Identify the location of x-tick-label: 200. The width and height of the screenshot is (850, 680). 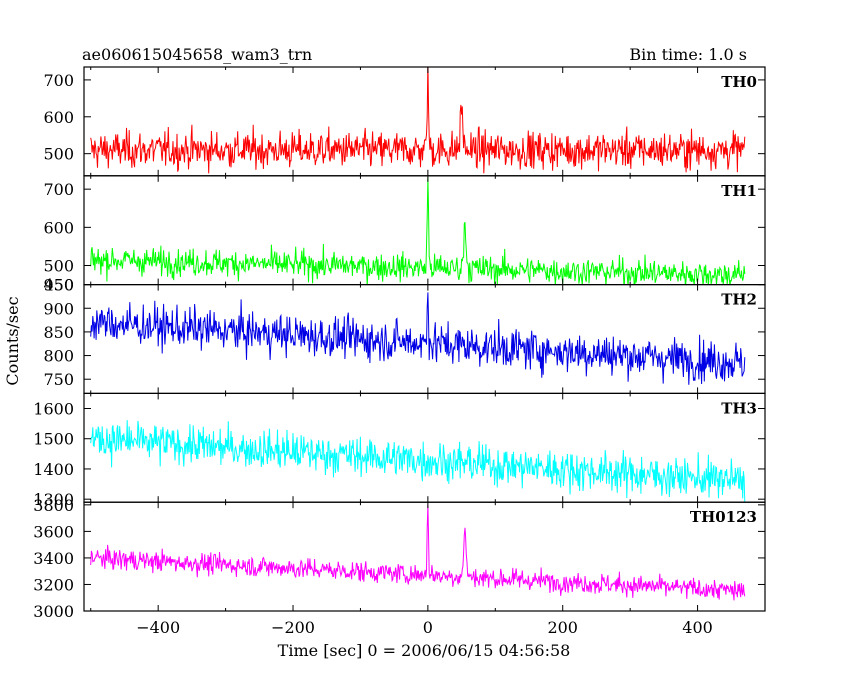
(562, 627).